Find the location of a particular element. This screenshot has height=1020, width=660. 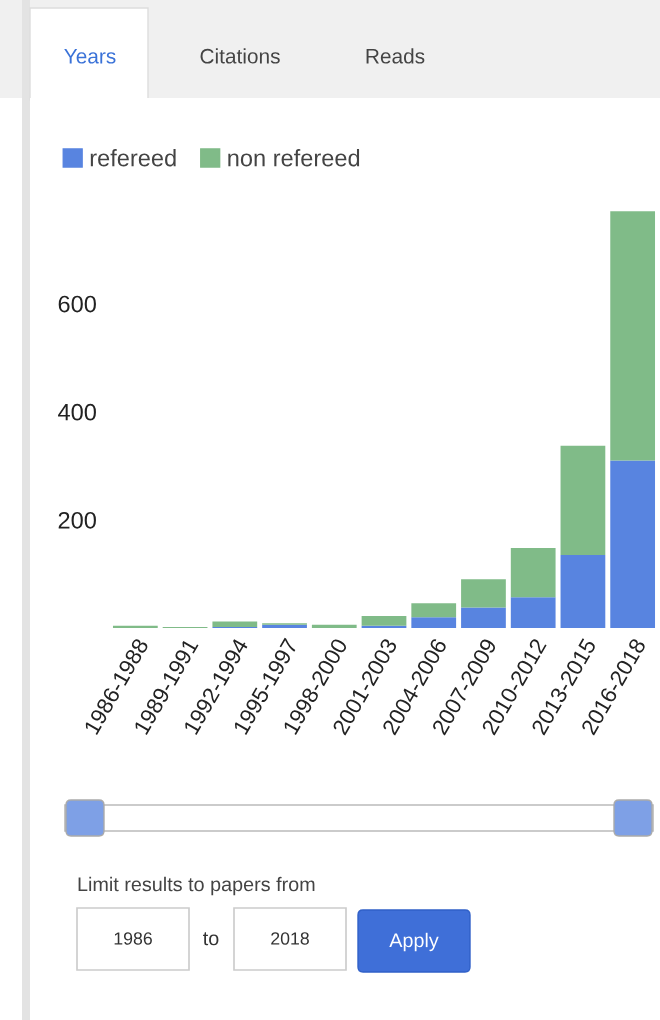

y-tick-label: 600 is located at coordinates (77, 304).